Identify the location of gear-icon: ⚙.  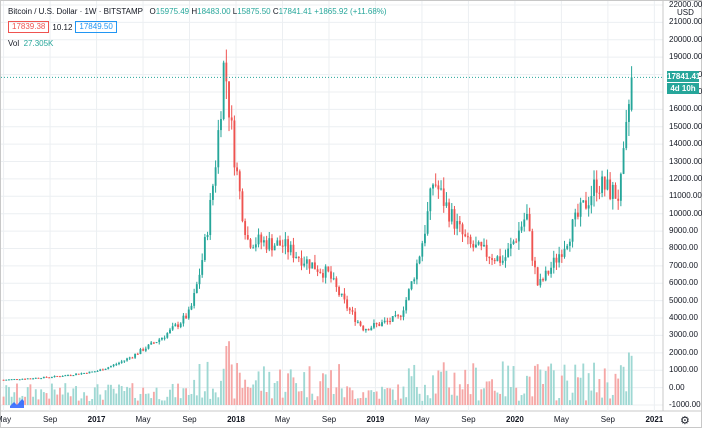
(685, 421).